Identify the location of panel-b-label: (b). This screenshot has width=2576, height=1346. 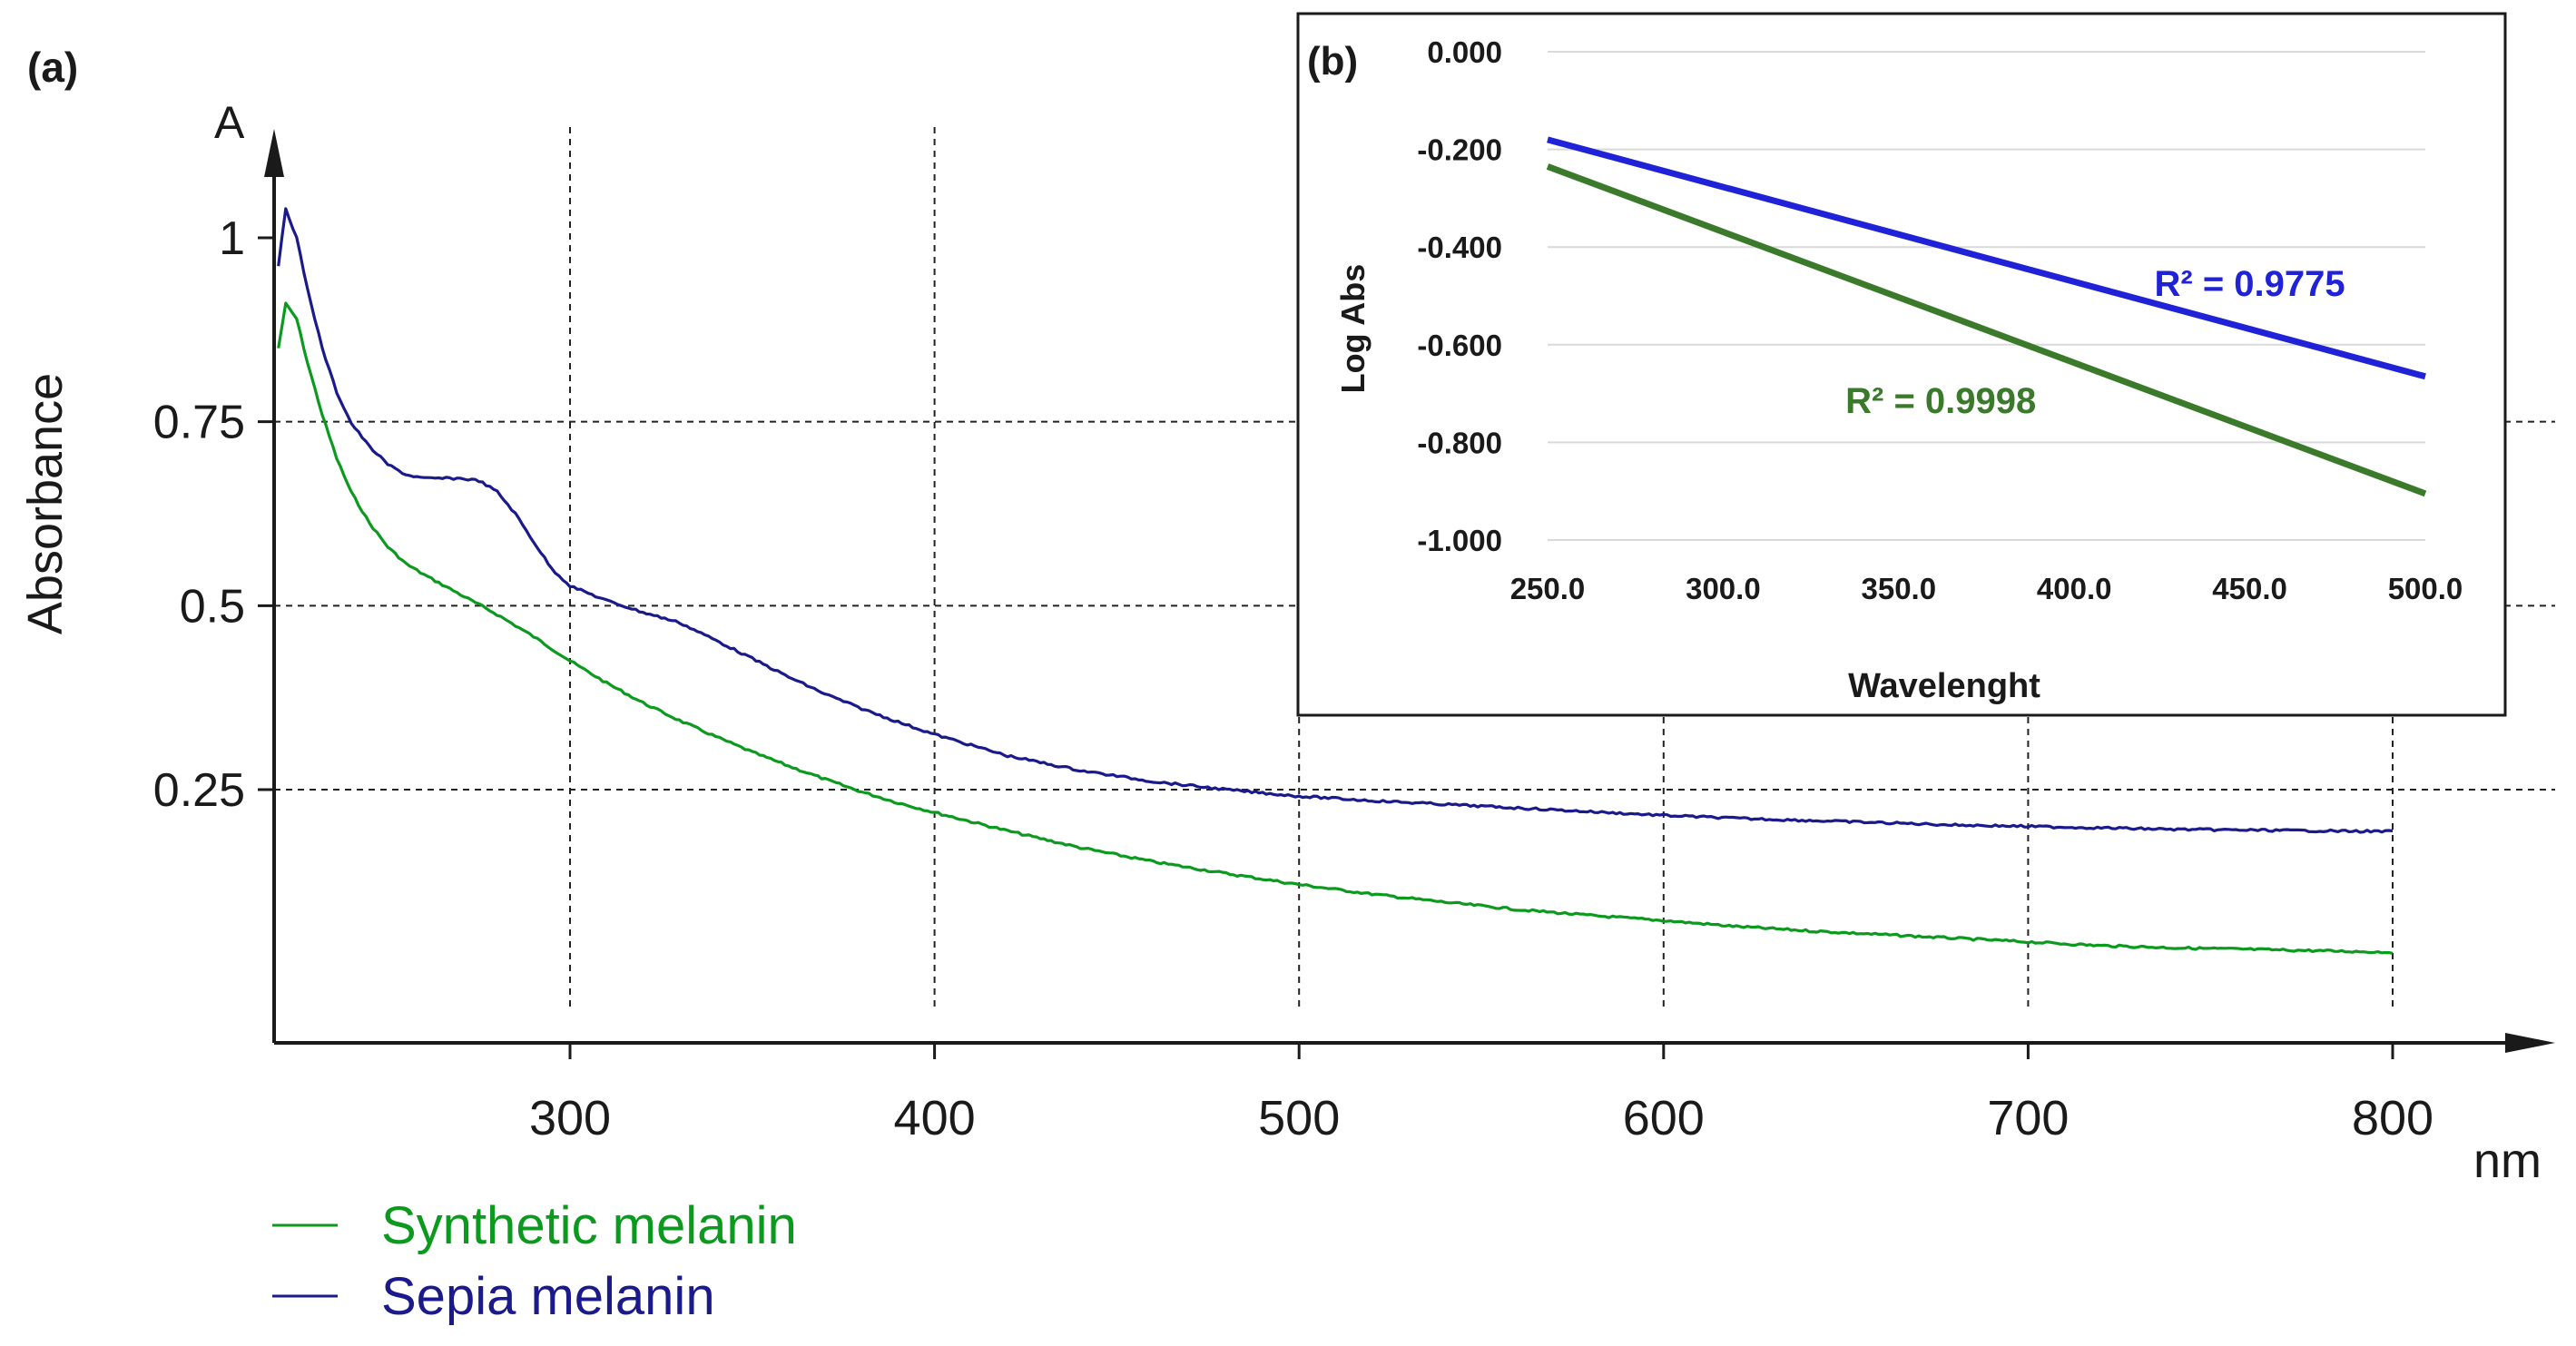
(1332, 62).